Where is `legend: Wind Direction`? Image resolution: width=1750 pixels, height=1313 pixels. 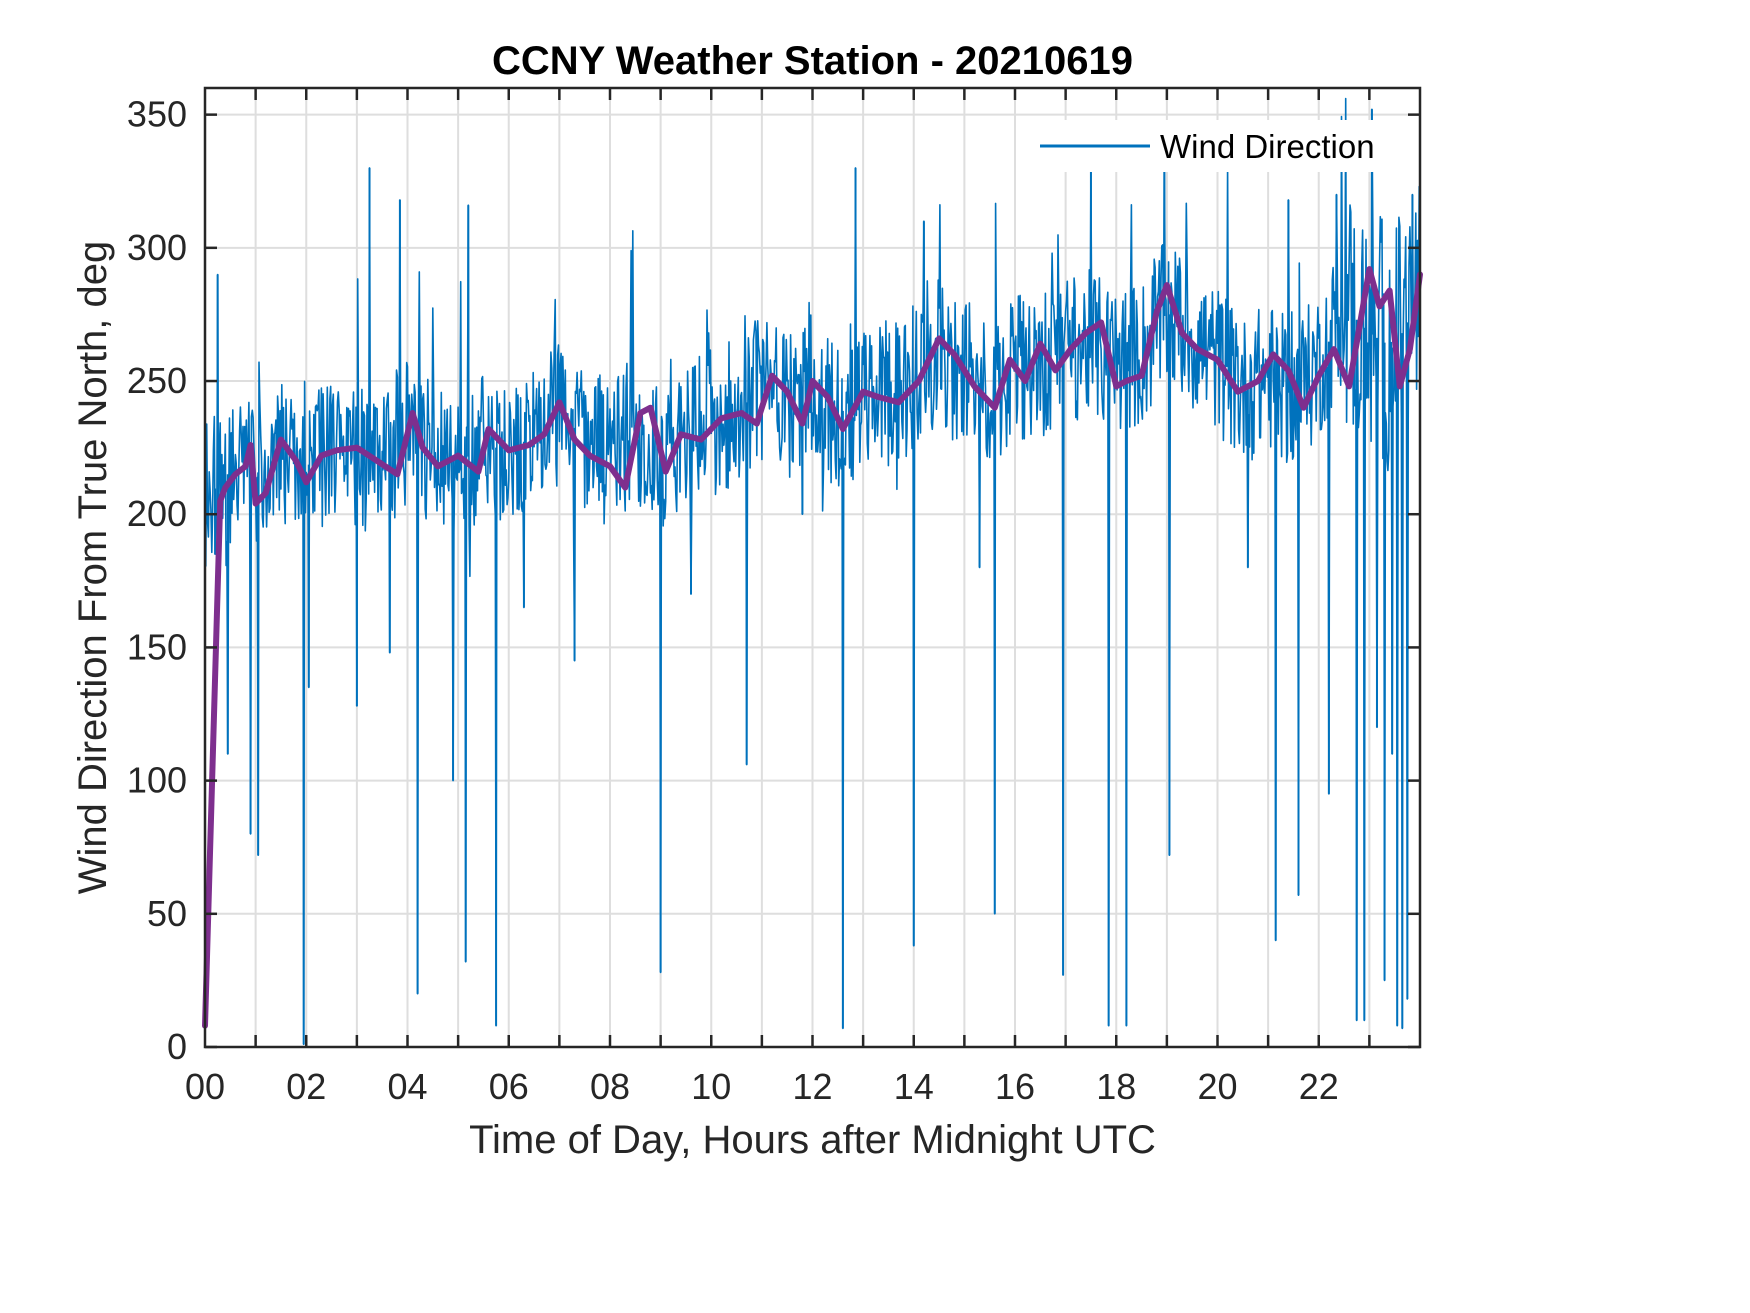
legend: Wind Direction is located at coordinates (1210, 146).